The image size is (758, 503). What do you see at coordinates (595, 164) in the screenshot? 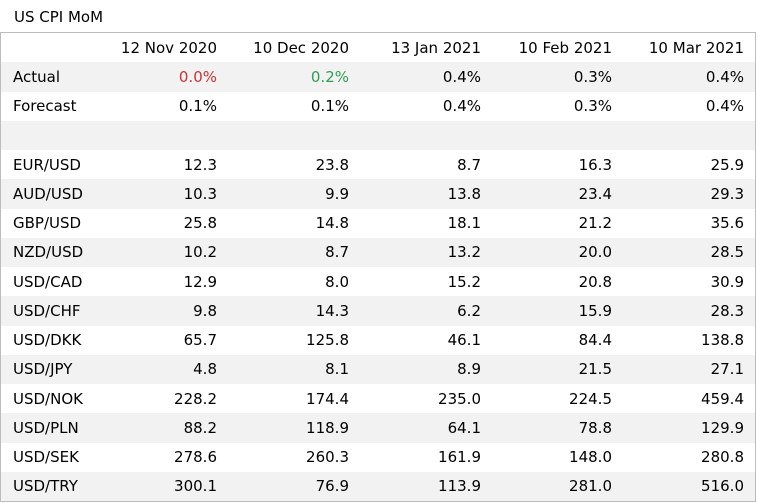
I see `pair-value: 16.3` at bounding box center [595, 164].